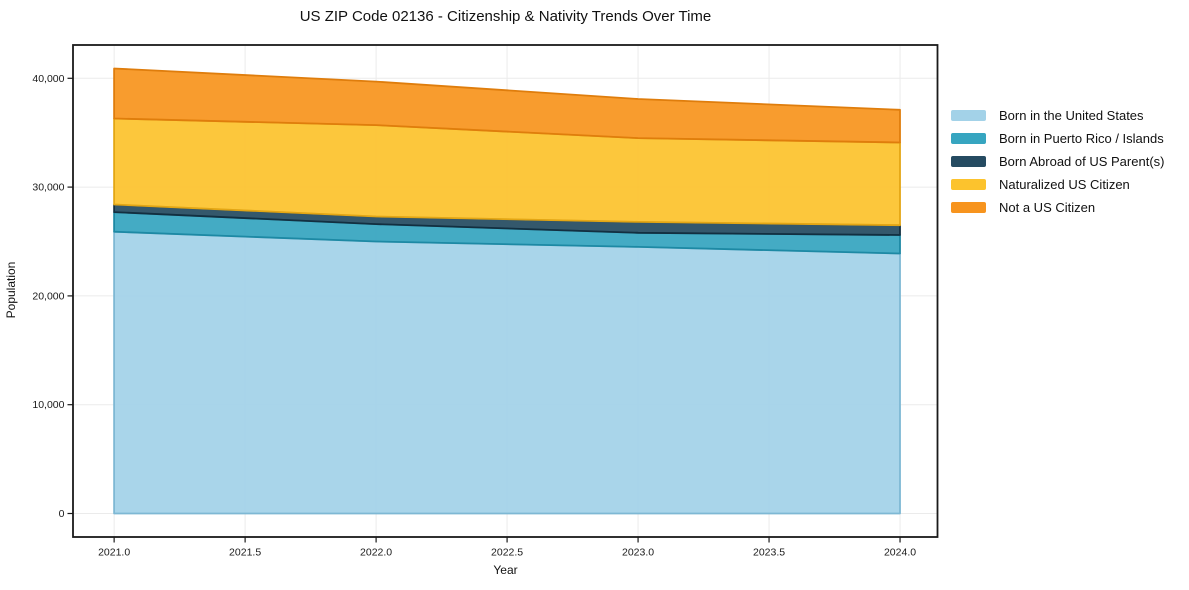 The height and width of the screenshot is (590, 1189). What do you see at coordinates (505, 570) in the screenshot?
I see `x-axis-label: Year` at bounding box center [505, 570].